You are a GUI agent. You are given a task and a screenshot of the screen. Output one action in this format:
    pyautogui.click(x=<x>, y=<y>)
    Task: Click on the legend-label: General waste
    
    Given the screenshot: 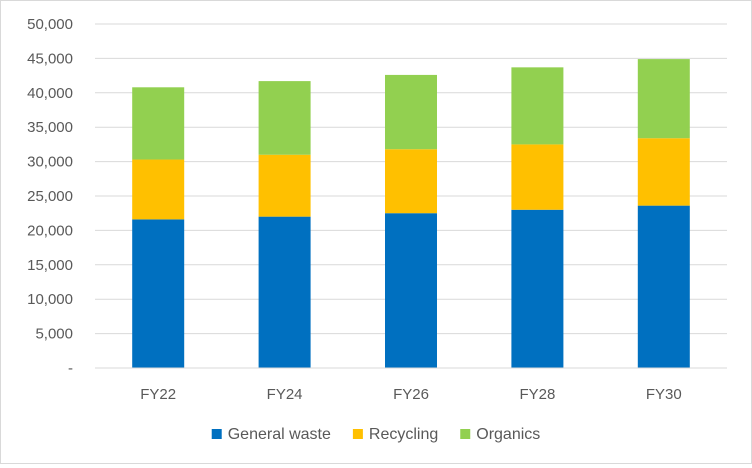 What is the action you would take?
    pyautogui.click(x=279, y=434)
    